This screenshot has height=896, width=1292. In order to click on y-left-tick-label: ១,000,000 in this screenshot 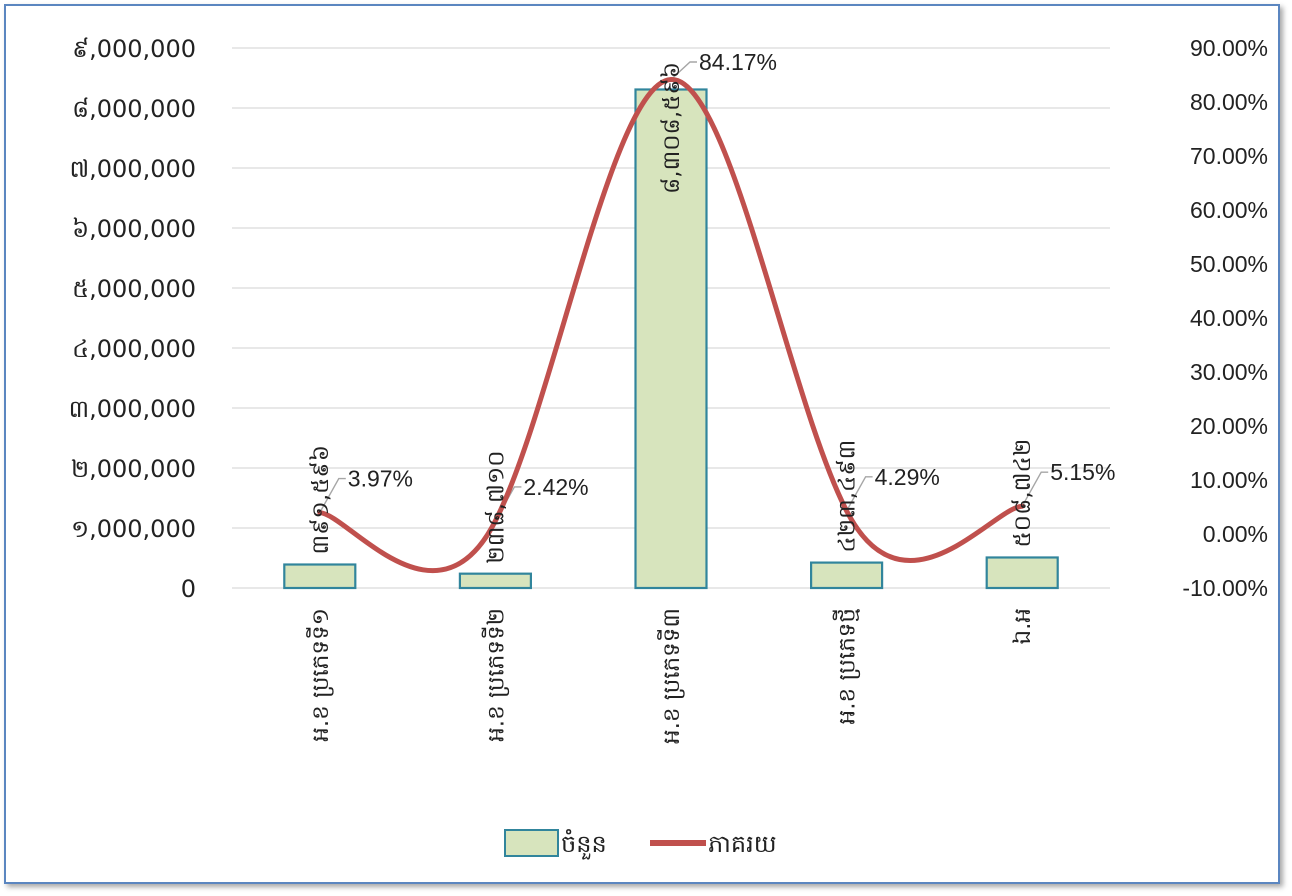, I will do `click(133, 529)`.